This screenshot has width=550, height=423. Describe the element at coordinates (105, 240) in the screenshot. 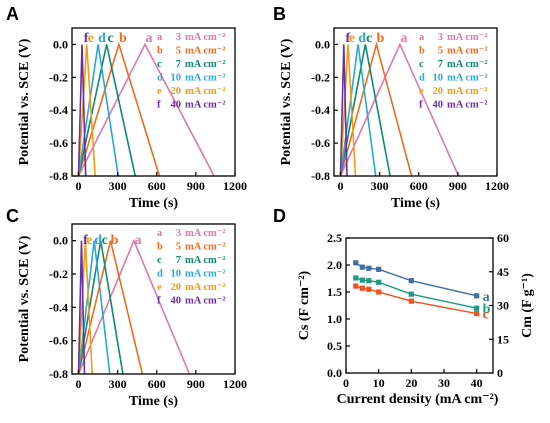

I see `curve-tag-c: c` at that location.